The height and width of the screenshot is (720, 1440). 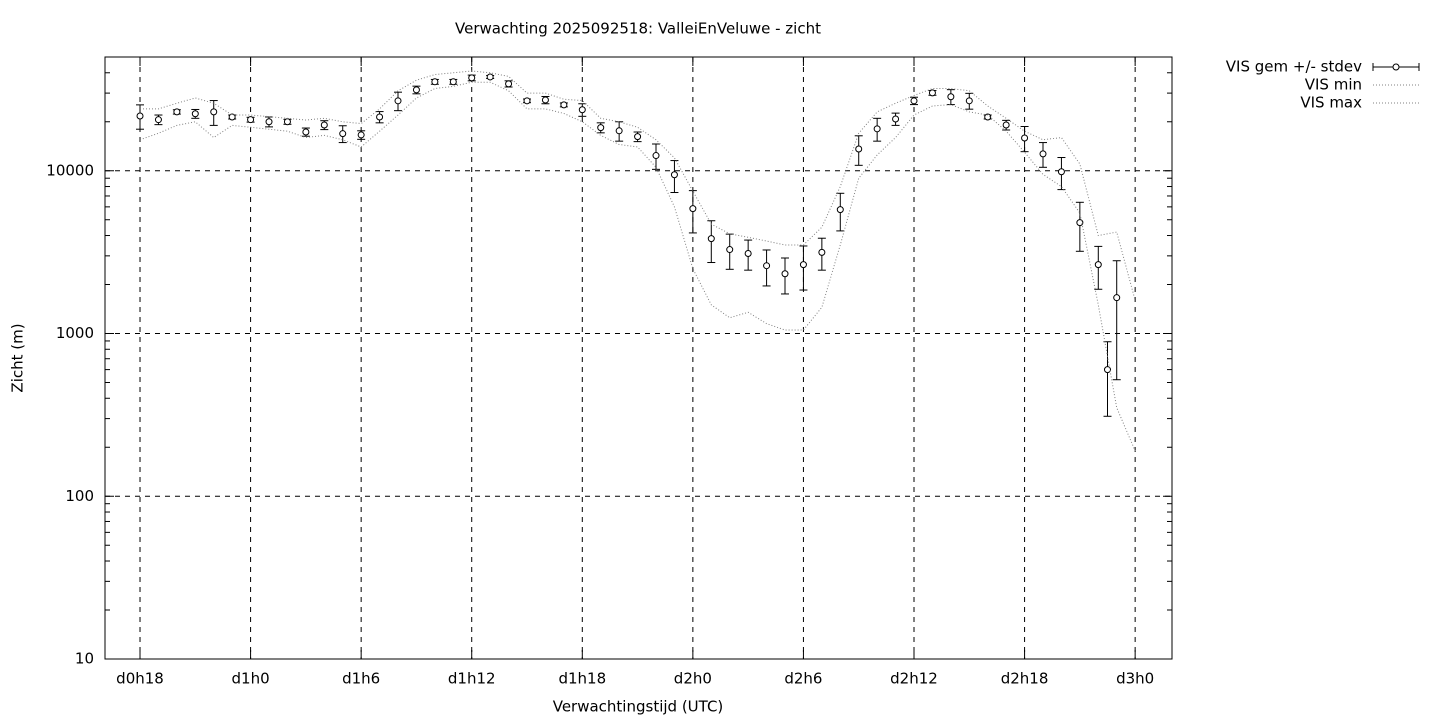 What do you see at coordinates (75, 333) in the screenshot?
I see `y-tick-label: 1000` at bounding box center [75, 333].